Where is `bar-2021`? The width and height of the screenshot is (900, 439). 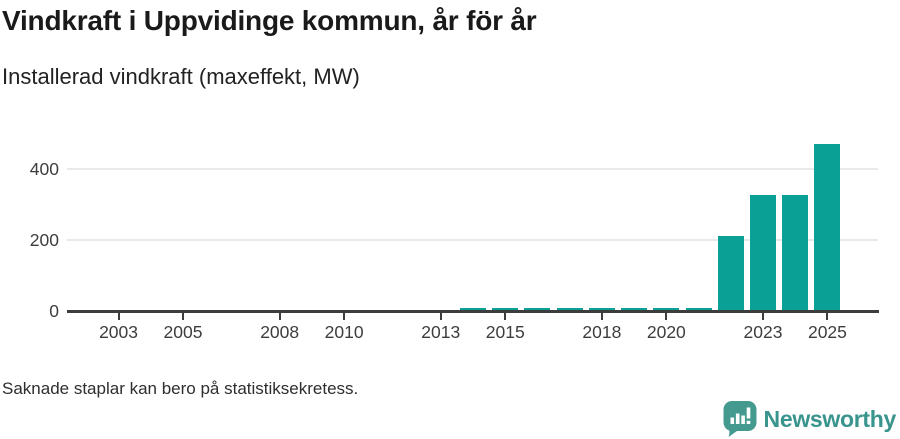
bar-2021 is located at coordinates (698, 309).